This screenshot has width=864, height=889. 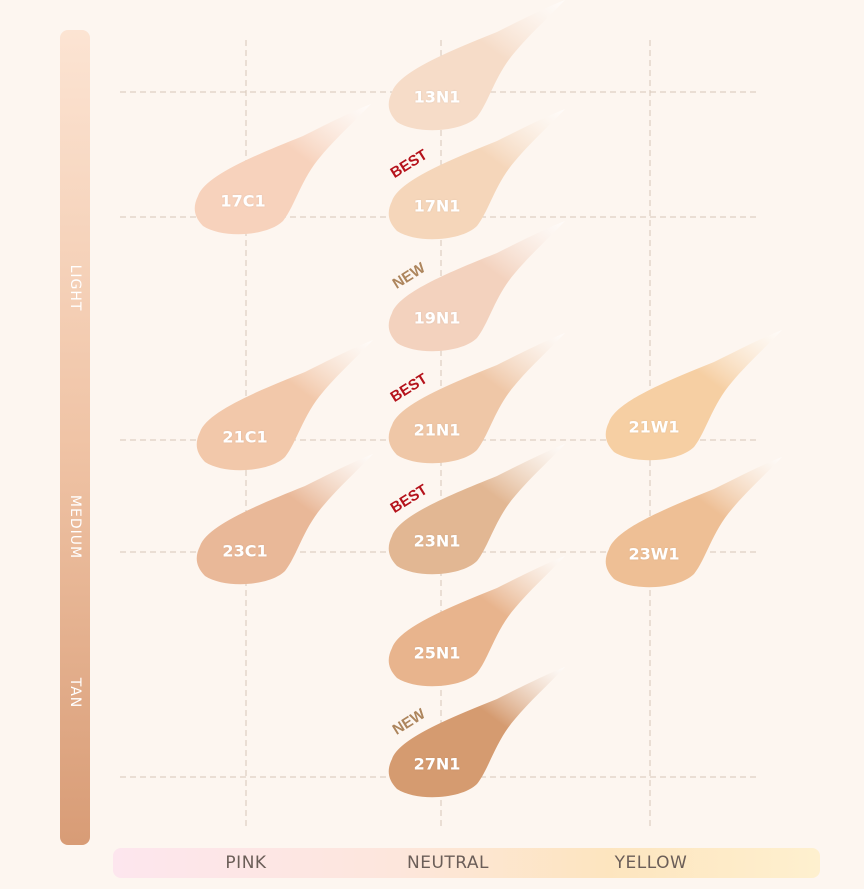 What do you see at coordinates (437, 764) in the screenshot?
I see `shade-label: 27N1` at bounding box center [437, 764].